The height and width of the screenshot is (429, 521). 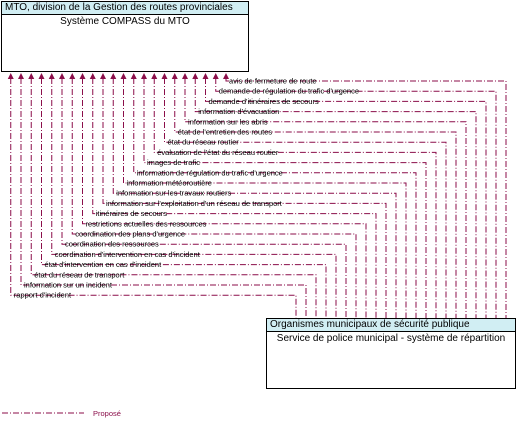 I want to click on flow-label: évaluation de l'état du réseau routier, so click(x=218, y=152).